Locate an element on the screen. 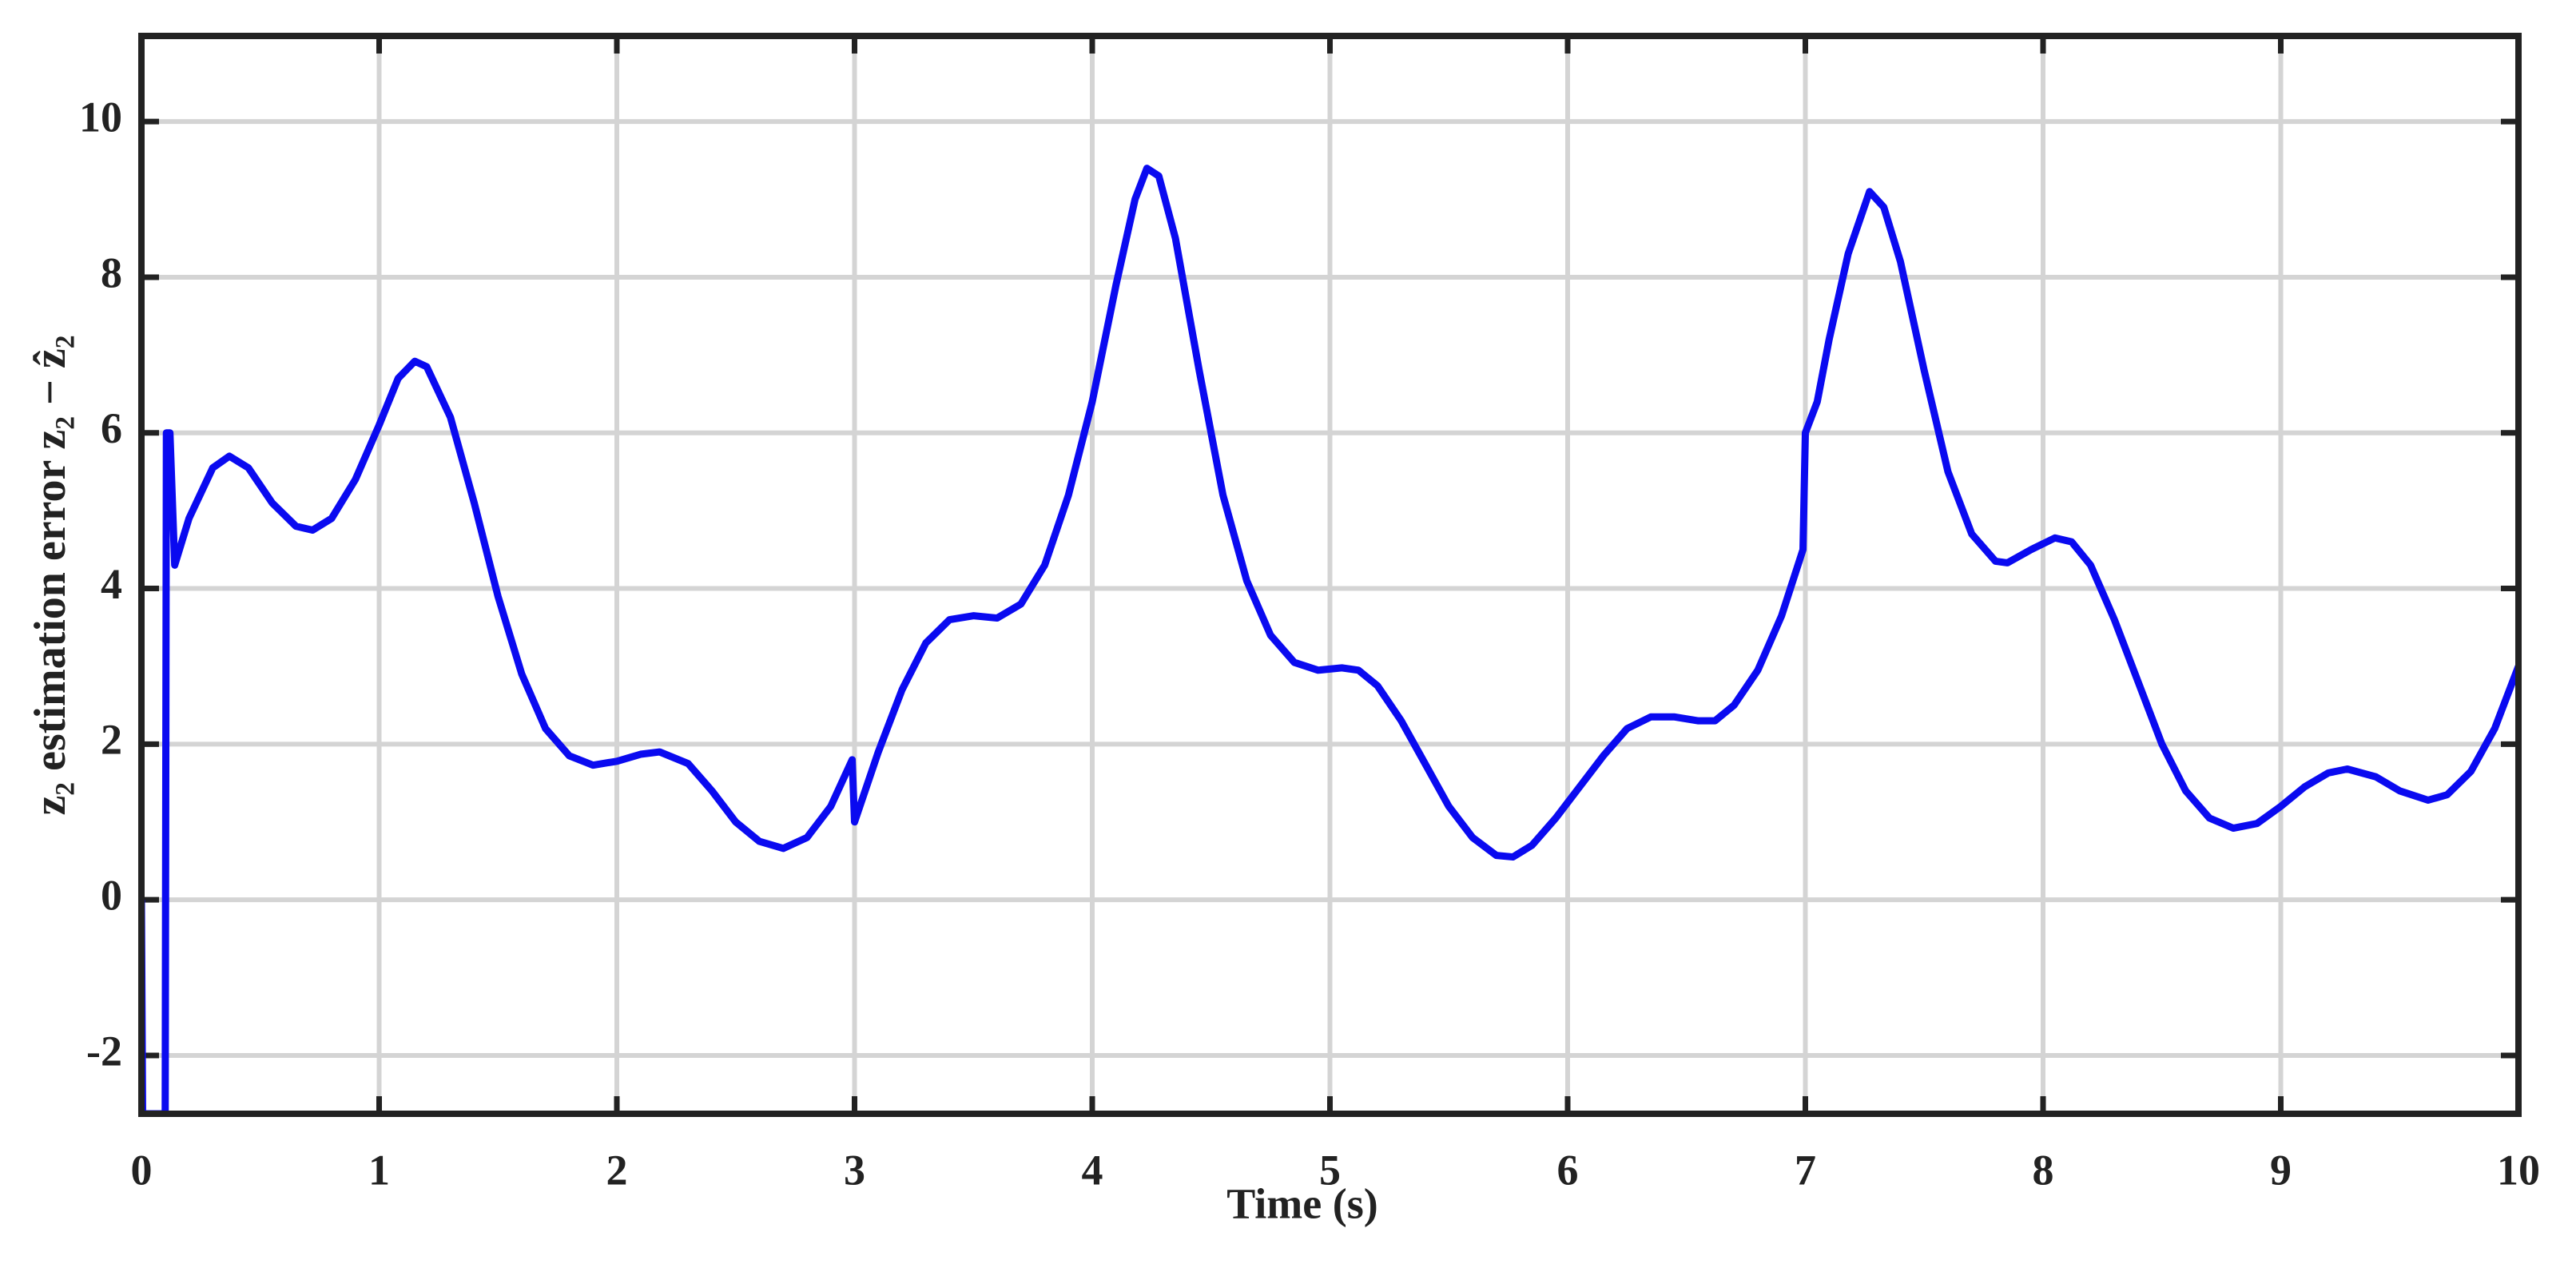 The width and height of the screenshot is (2576, 1264). x-tick-label: 0 is located at coordinates (142, 1170).